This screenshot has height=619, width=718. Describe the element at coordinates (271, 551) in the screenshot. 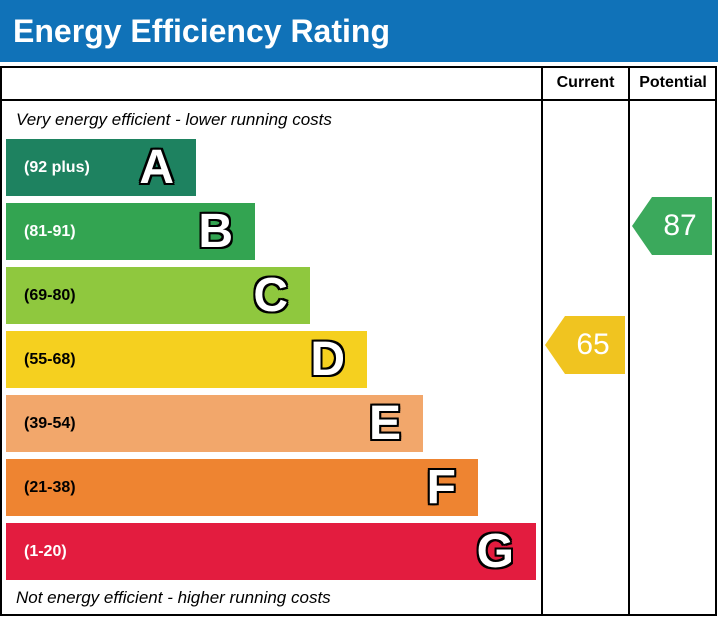

I see `band-row-g: (1-20) G` at that location.